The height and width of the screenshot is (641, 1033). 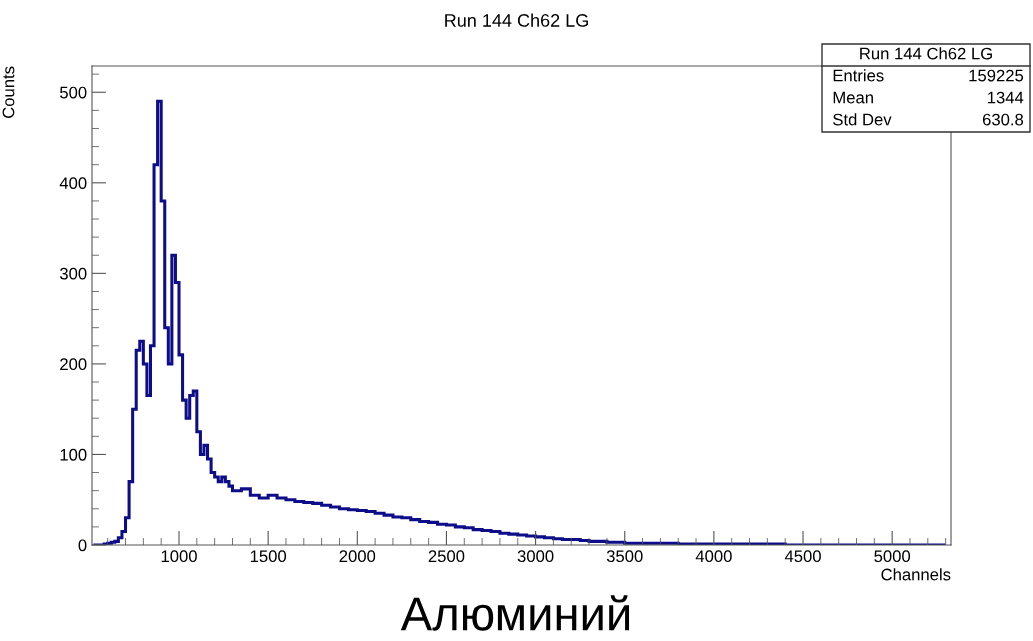 I want to click on text: 630.8, so click(x=1003, y=119).